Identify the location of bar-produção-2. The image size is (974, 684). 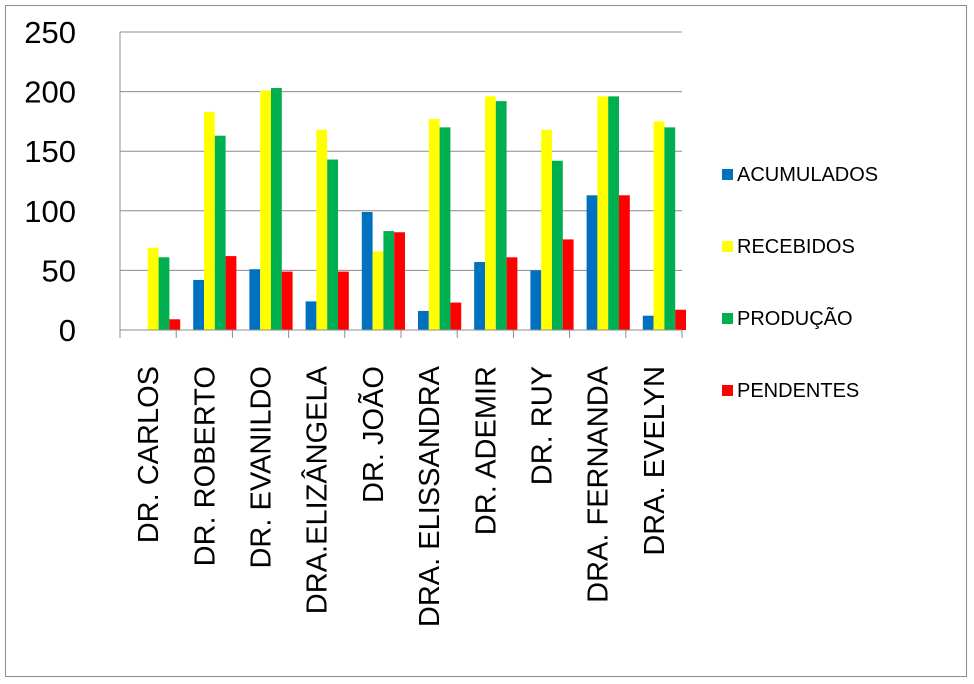
(276, 209).